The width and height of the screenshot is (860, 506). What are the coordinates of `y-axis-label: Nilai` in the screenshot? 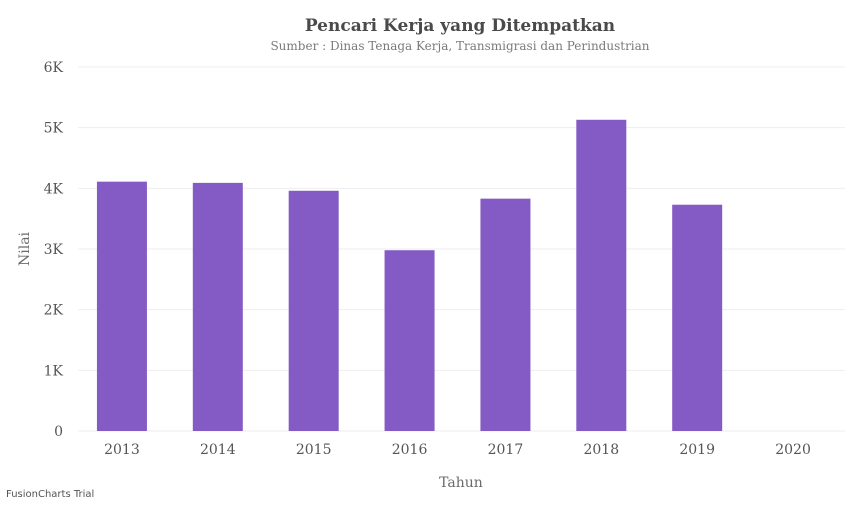 It's located at (25, 248).